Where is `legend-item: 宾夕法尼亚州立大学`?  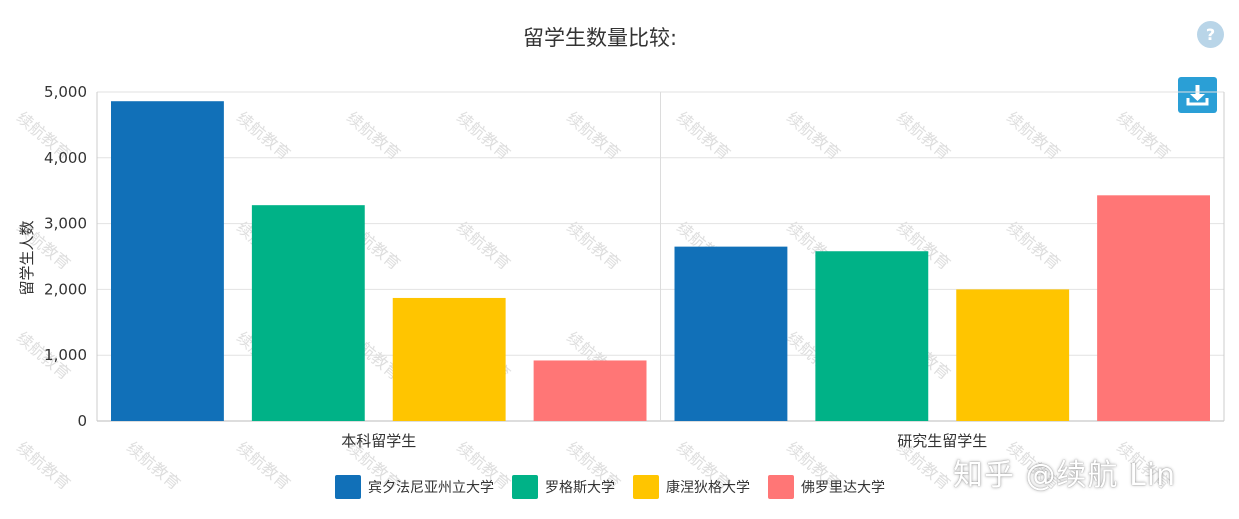 legend-item: 宾夕法尼亚州立大学 is located at coordinates (414, 487).